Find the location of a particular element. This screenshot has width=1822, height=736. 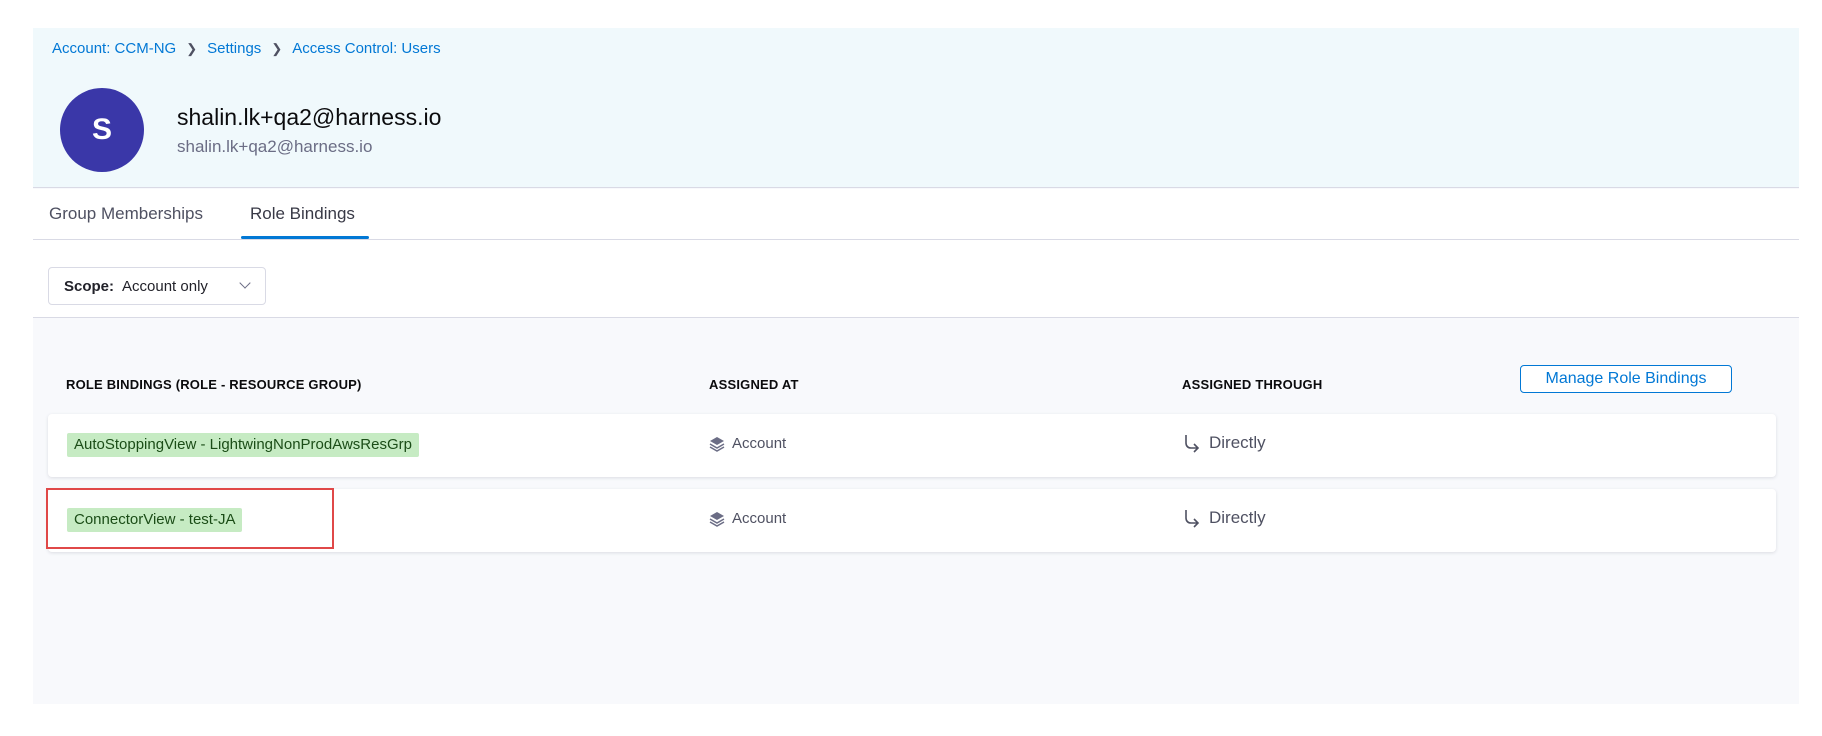

scope-dropdown: Scope: Account only is located at coordinates (157, 286).